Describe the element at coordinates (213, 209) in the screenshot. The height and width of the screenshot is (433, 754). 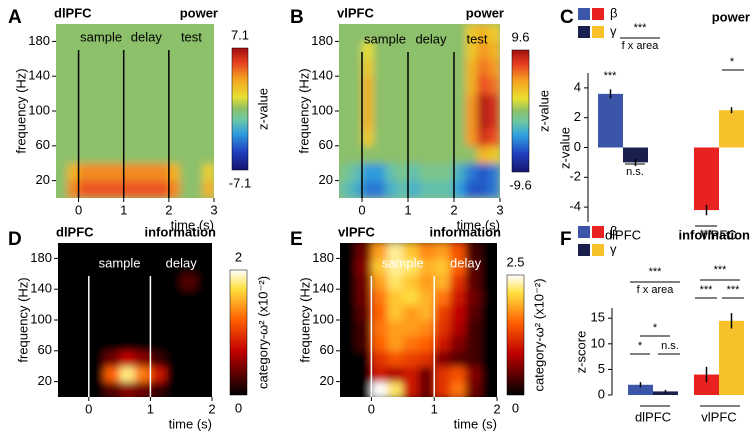
I see `x-tick-label: 3` at that location.